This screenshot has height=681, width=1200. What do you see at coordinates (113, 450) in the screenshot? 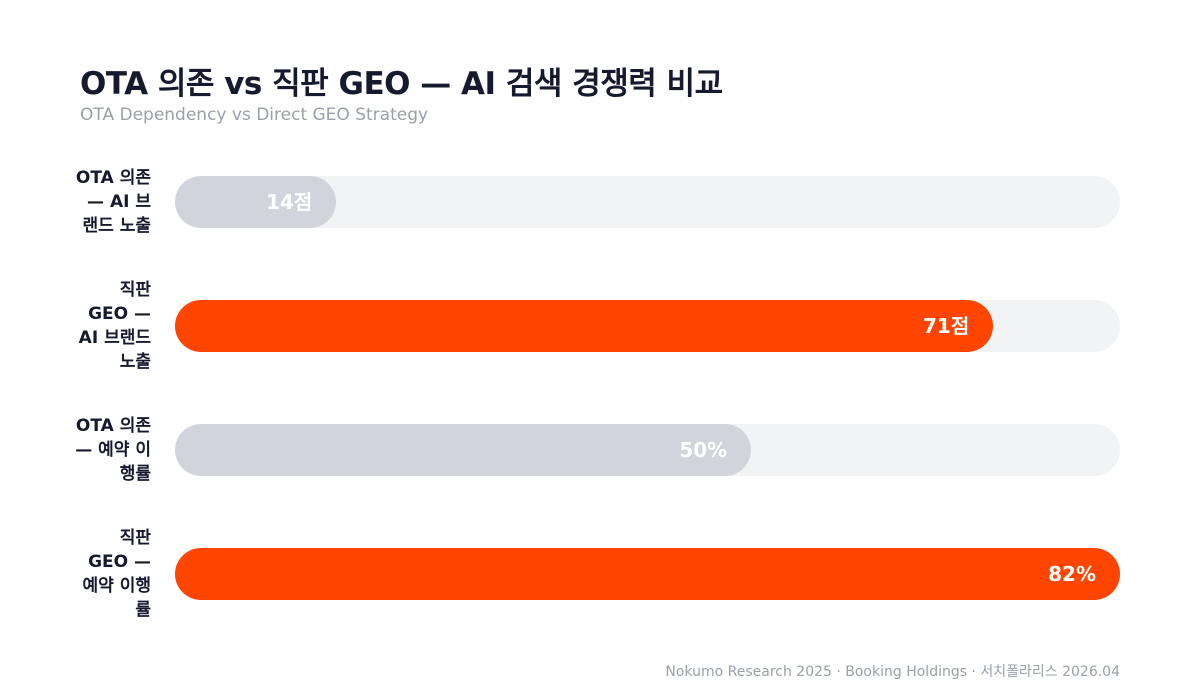
I see `category-label: OTA 의존 — 예약 이행률` at bounding box center [113, 450].